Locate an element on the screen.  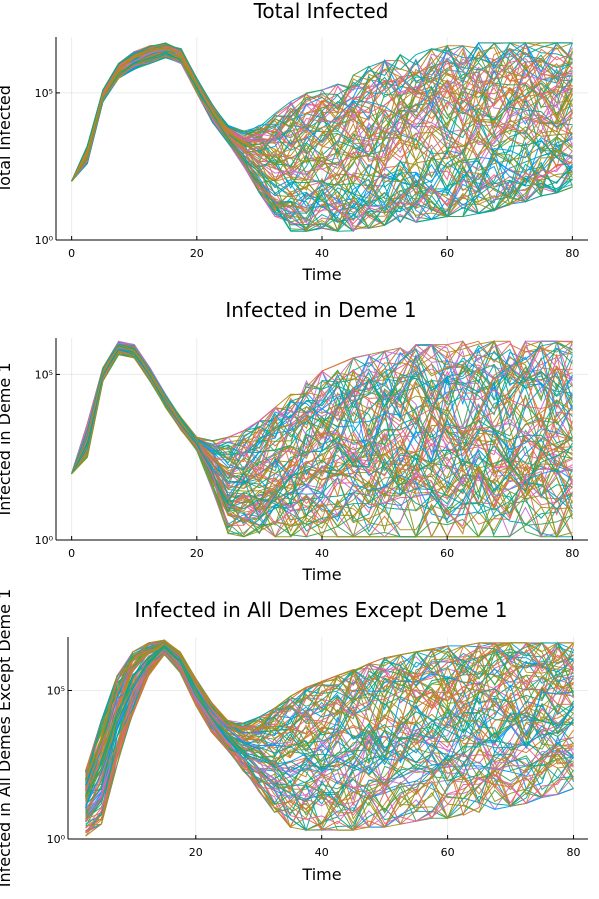
y-axis-label: Infected in All Demes Except Deme 1 is located at coordinates (7, 738).